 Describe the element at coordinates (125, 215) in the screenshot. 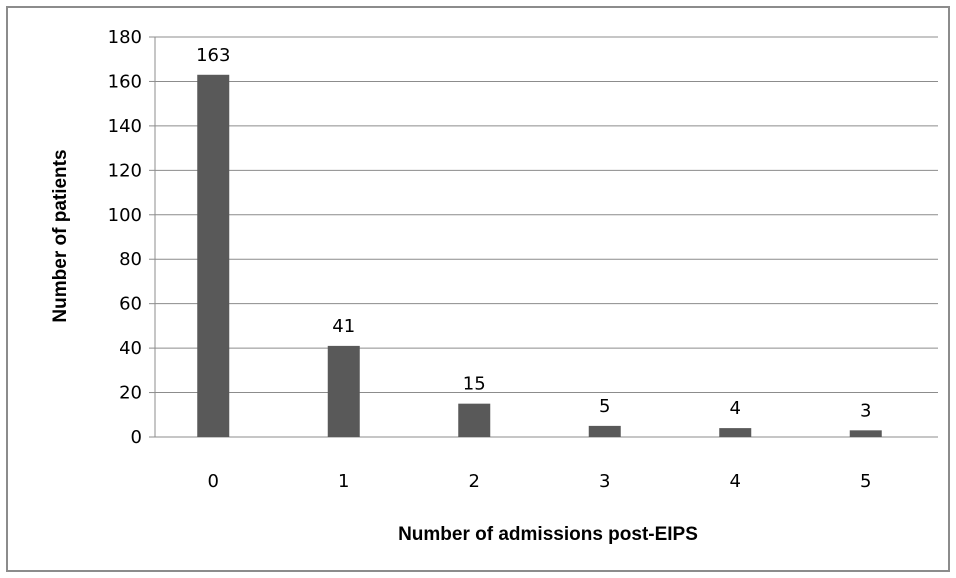

I see `y-tick-label: 100` at that location.